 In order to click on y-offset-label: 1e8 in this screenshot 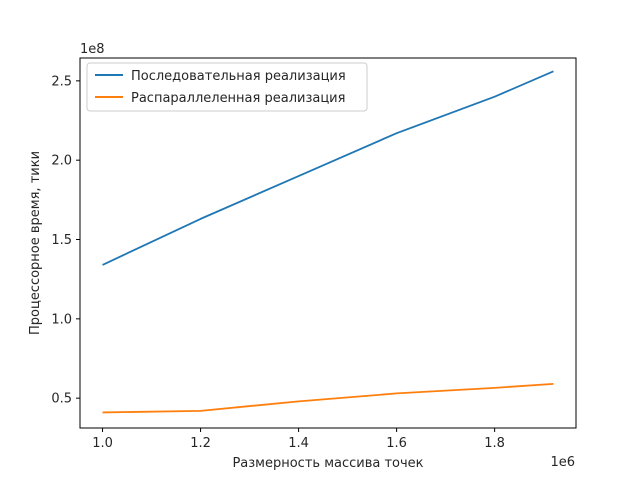, I will do `click(92, 49)`.